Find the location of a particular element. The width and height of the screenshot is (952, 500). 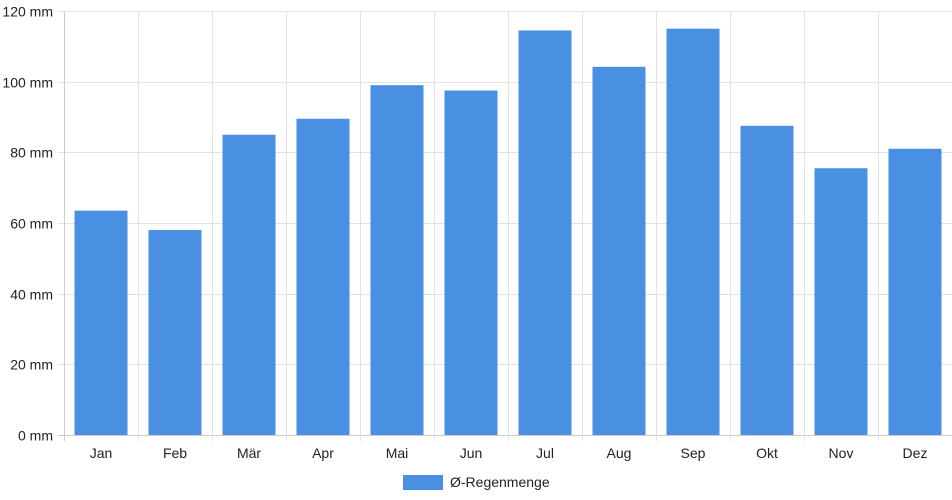

legend-label: Ø-Regenmenge is located at coordinates (500, 482).